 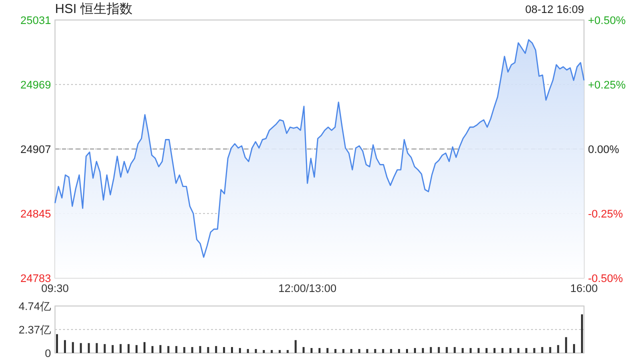 I want to click on y-tick-label: 24783, so click(x=35, y=279).